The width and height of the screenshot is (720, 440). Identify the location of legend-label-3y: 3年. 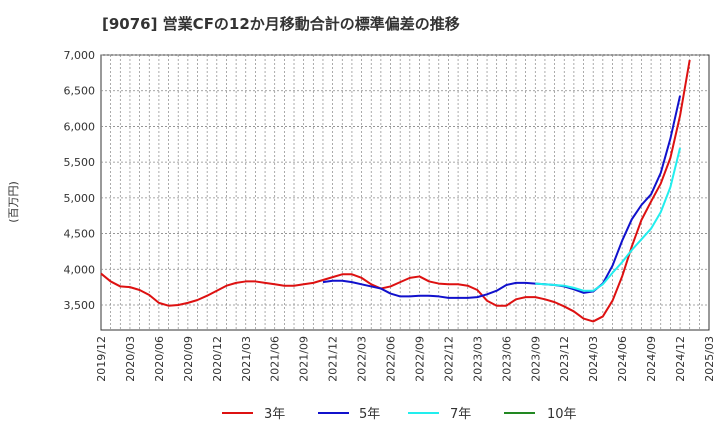
(274, 414).